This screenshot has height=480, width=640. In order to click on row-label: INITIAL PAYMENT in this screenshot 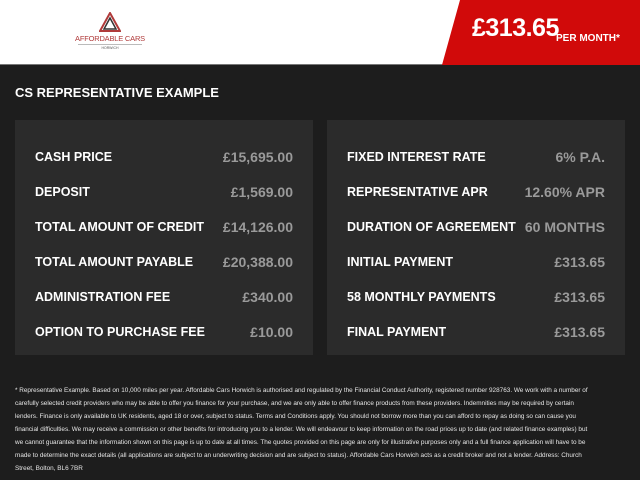, I will do `click(400, 261)`.